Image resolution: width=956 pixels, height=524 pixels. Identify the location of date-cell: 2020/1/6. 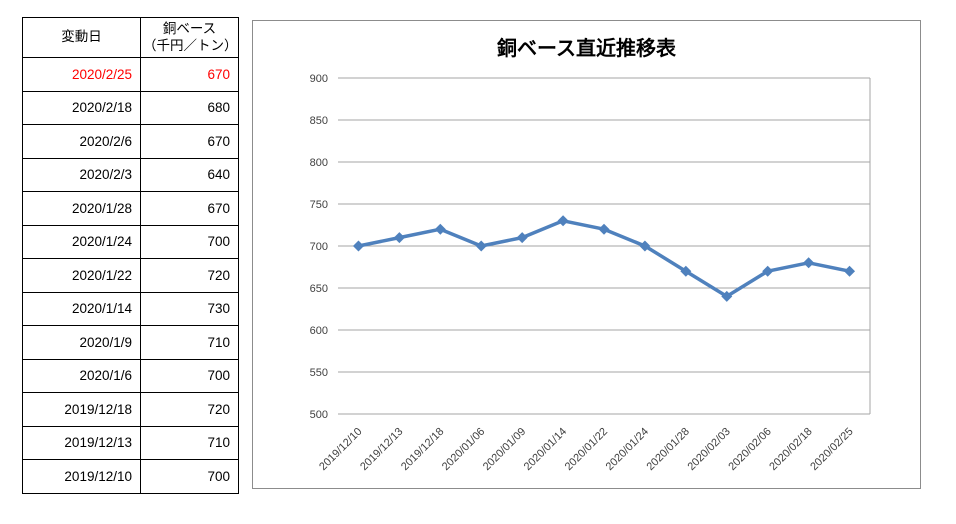
(81, 375).